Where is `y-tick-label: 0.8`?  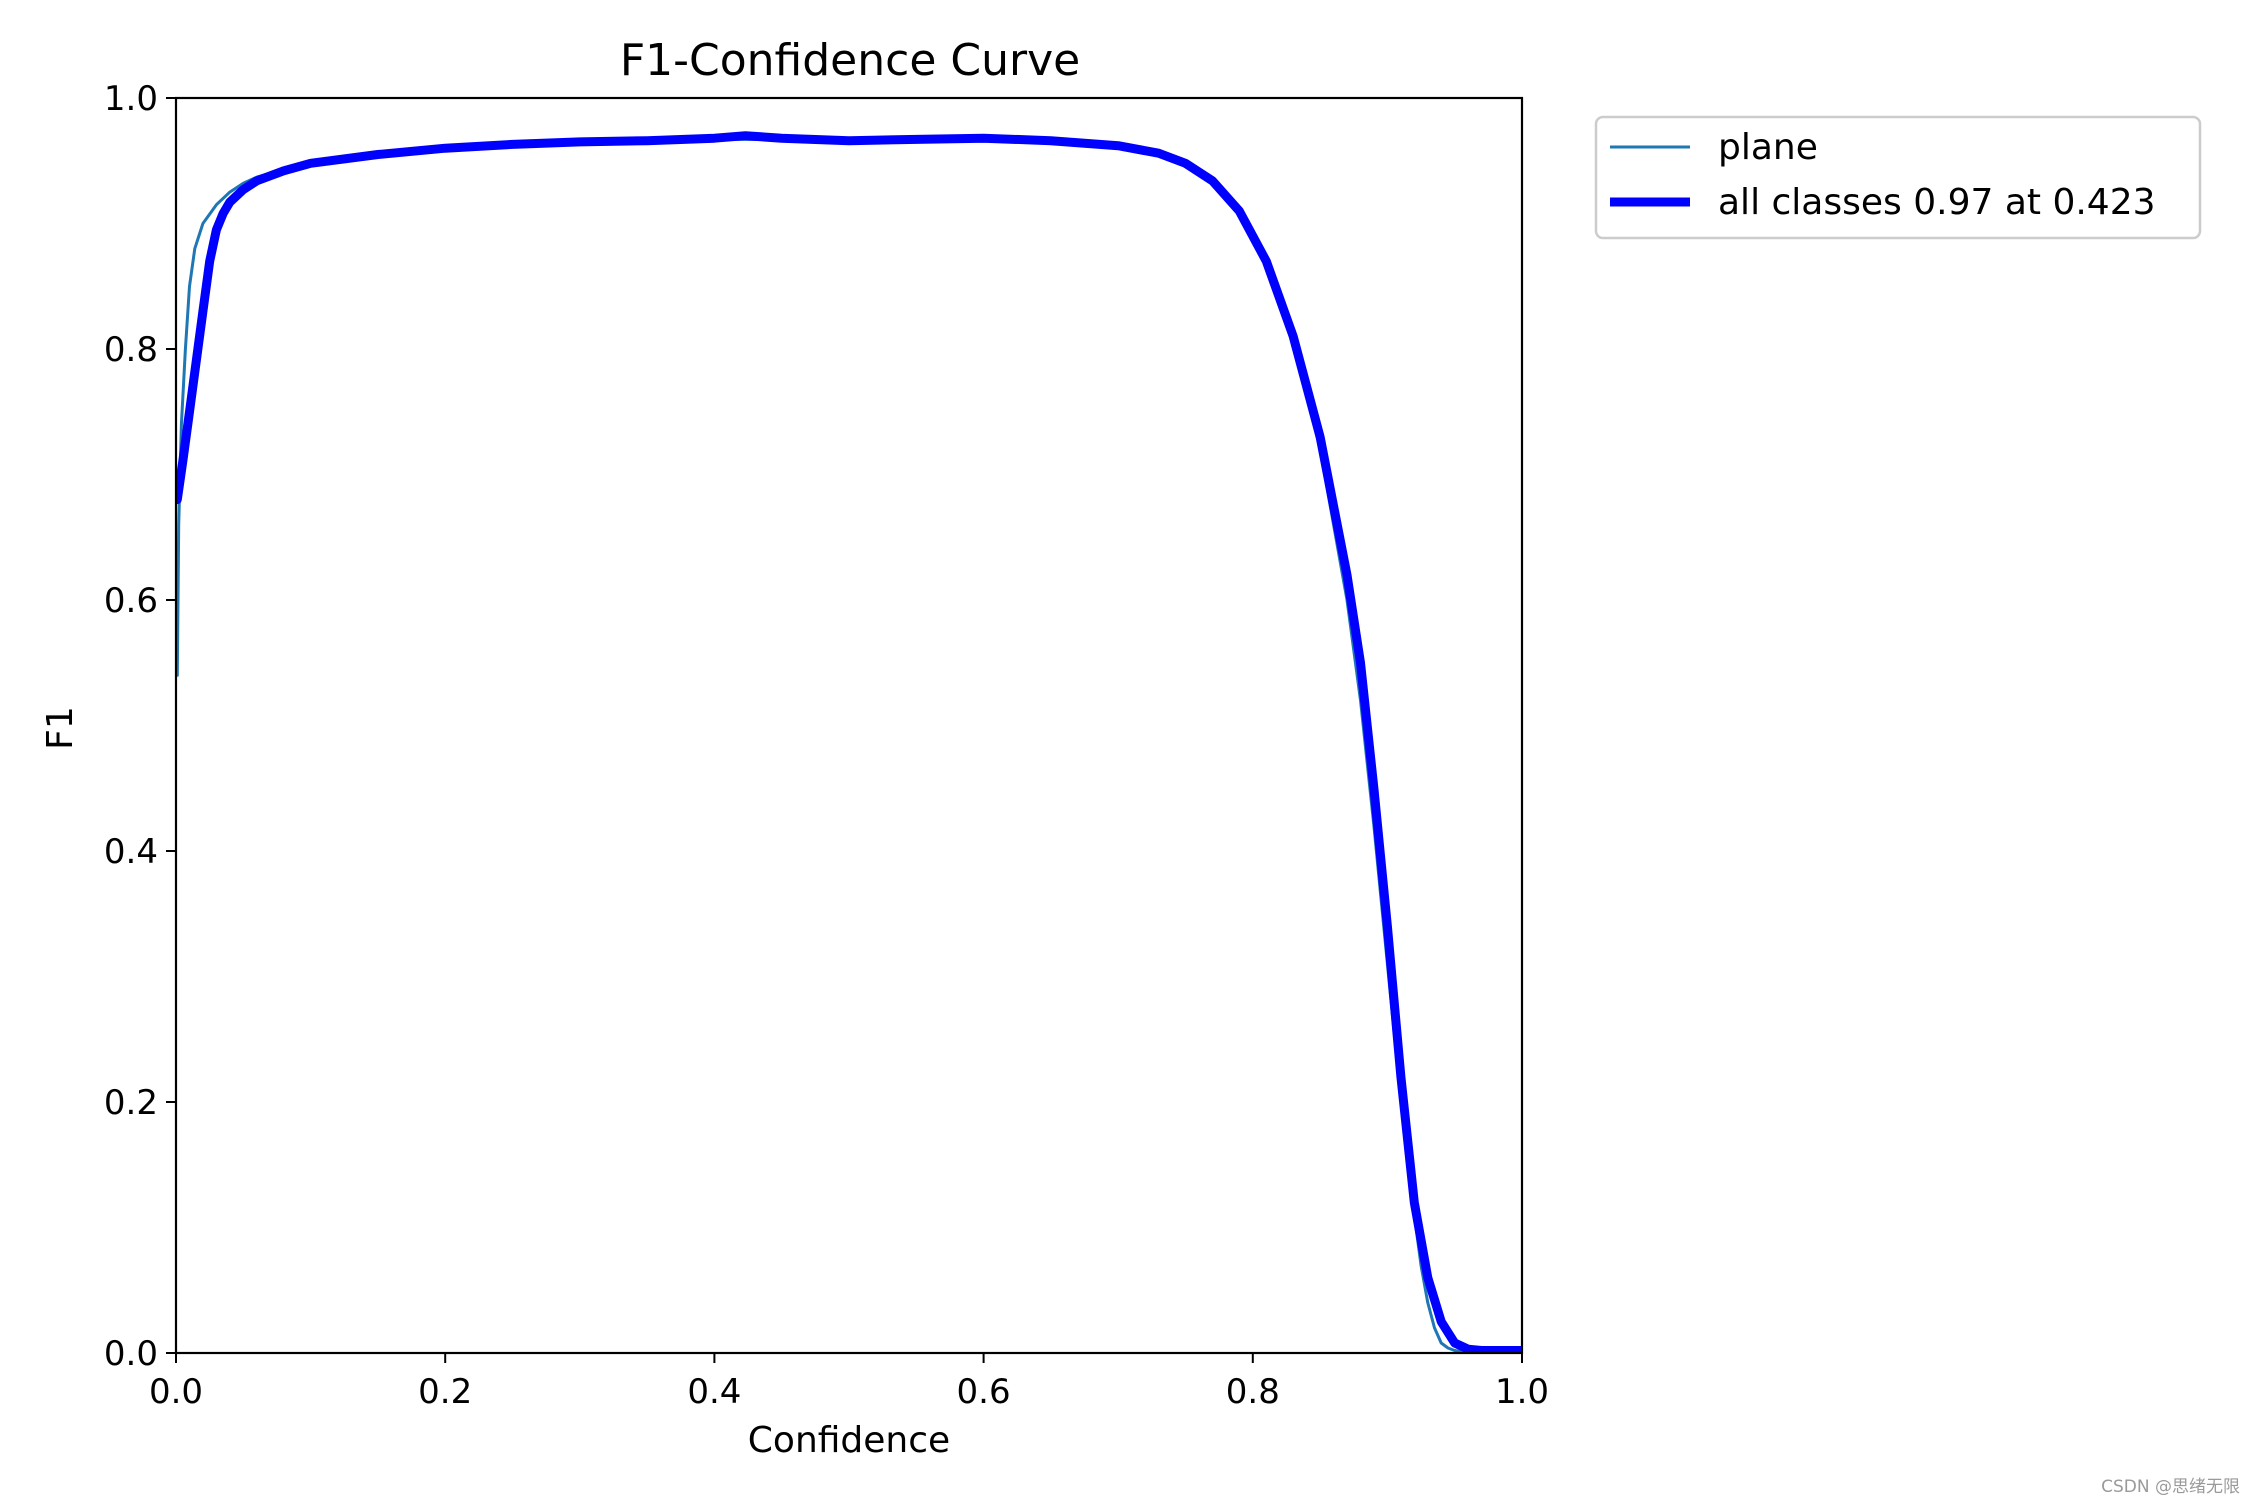 y-tick-label: 0.8 is located at coordinates (131, 350).